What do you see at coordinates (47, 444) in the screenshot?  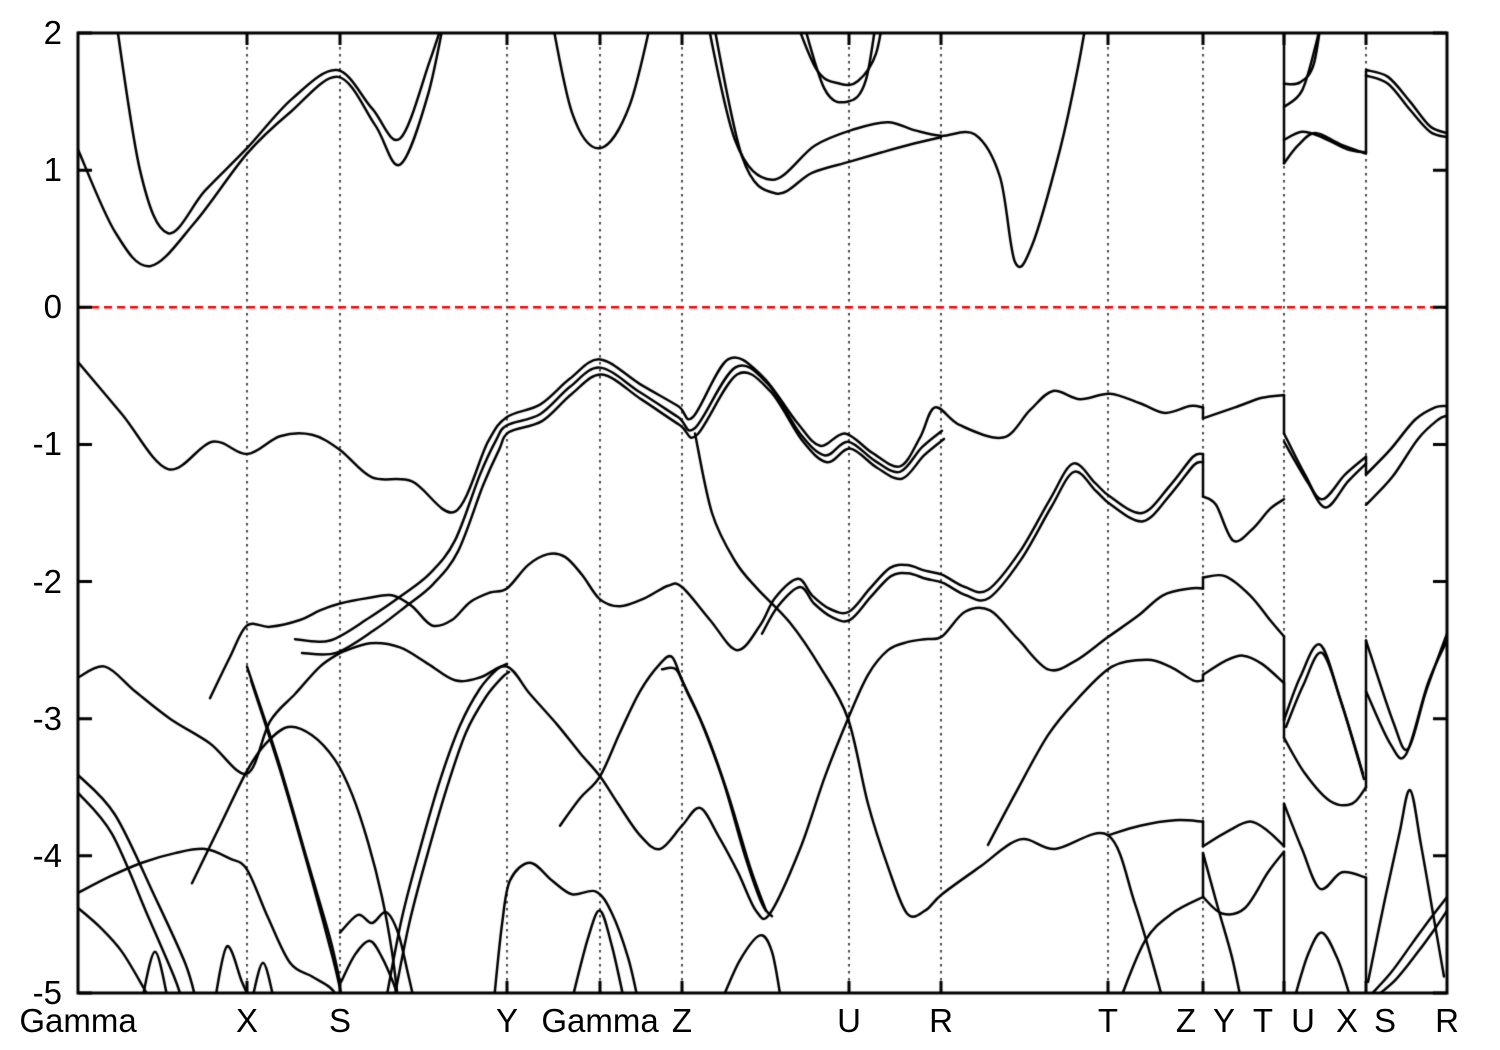 I see `y-tick-label: -1` at bounding box center [47, 444].